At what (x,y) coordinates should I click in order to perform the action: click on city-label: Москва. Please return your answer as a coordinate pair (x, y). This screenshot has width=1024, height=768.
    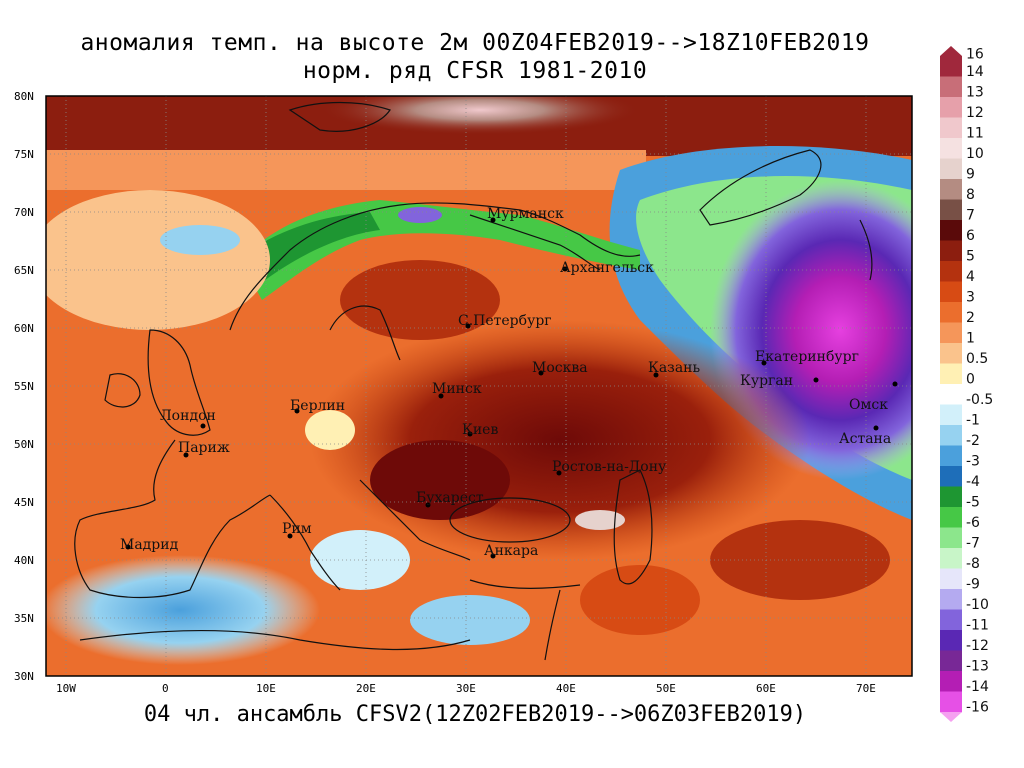
    Looking at the image, I should click on (560, 368).